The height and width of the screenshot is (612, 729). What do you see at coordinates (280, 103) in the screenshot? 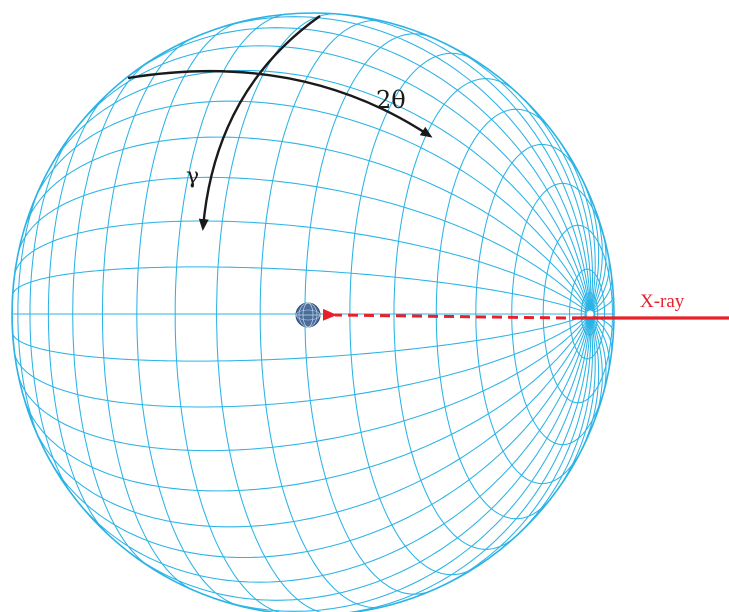
I see `two-theta-arrow` at bounding box center [280, 103].